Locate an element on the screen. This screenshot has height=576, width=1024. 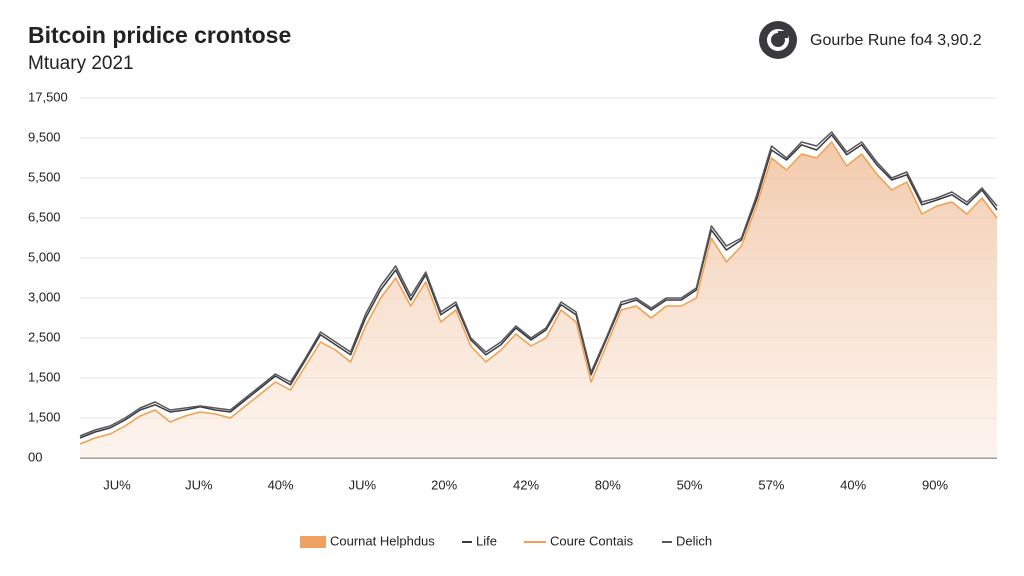
y-tick-label: 00 is located at coordinates (35, 456).